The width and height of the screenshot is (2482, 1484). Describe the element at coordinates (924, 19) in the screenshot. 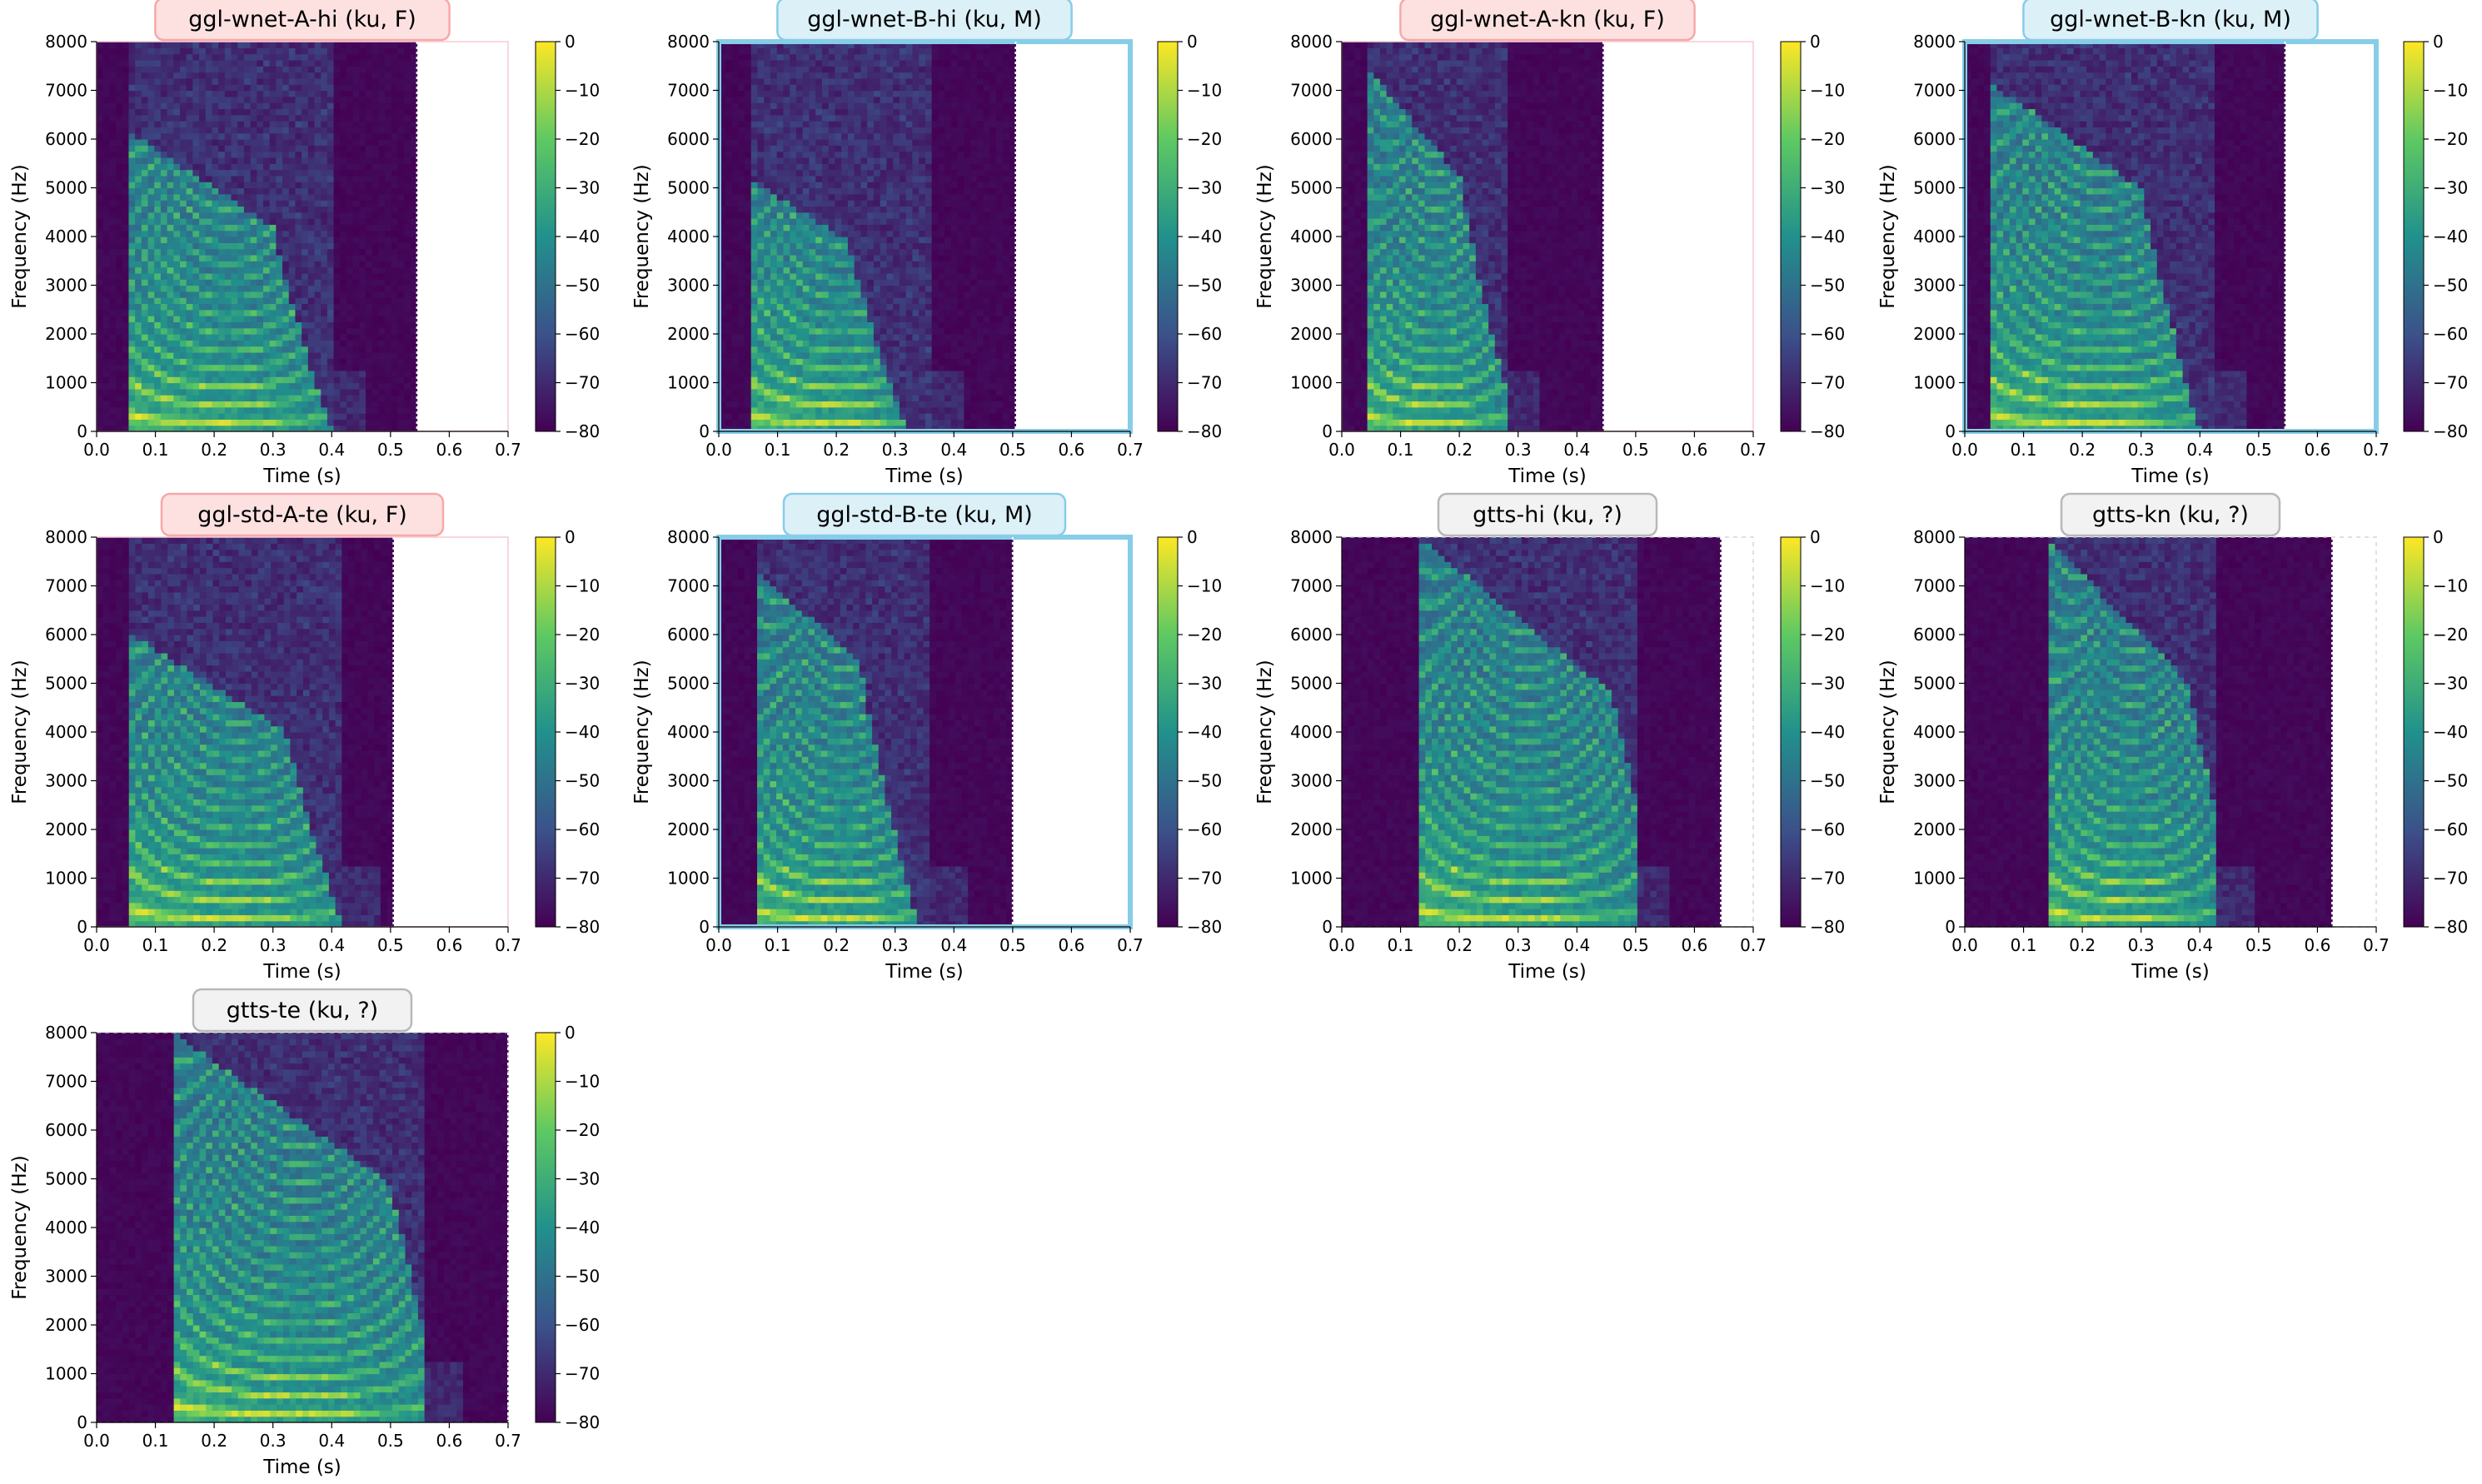

I see `panel-title: ggl-wnet-B-hi (ku, M)` at that location.